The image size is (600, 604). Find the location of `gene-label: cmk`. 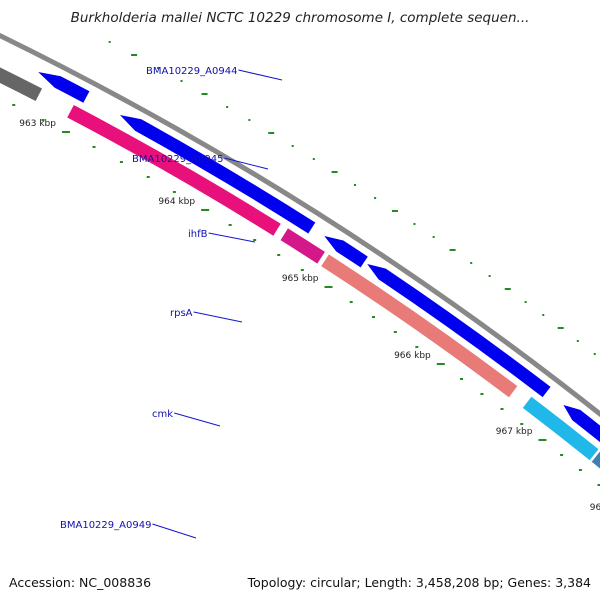

gene-label: cmk is located at coordinates (162, 414).